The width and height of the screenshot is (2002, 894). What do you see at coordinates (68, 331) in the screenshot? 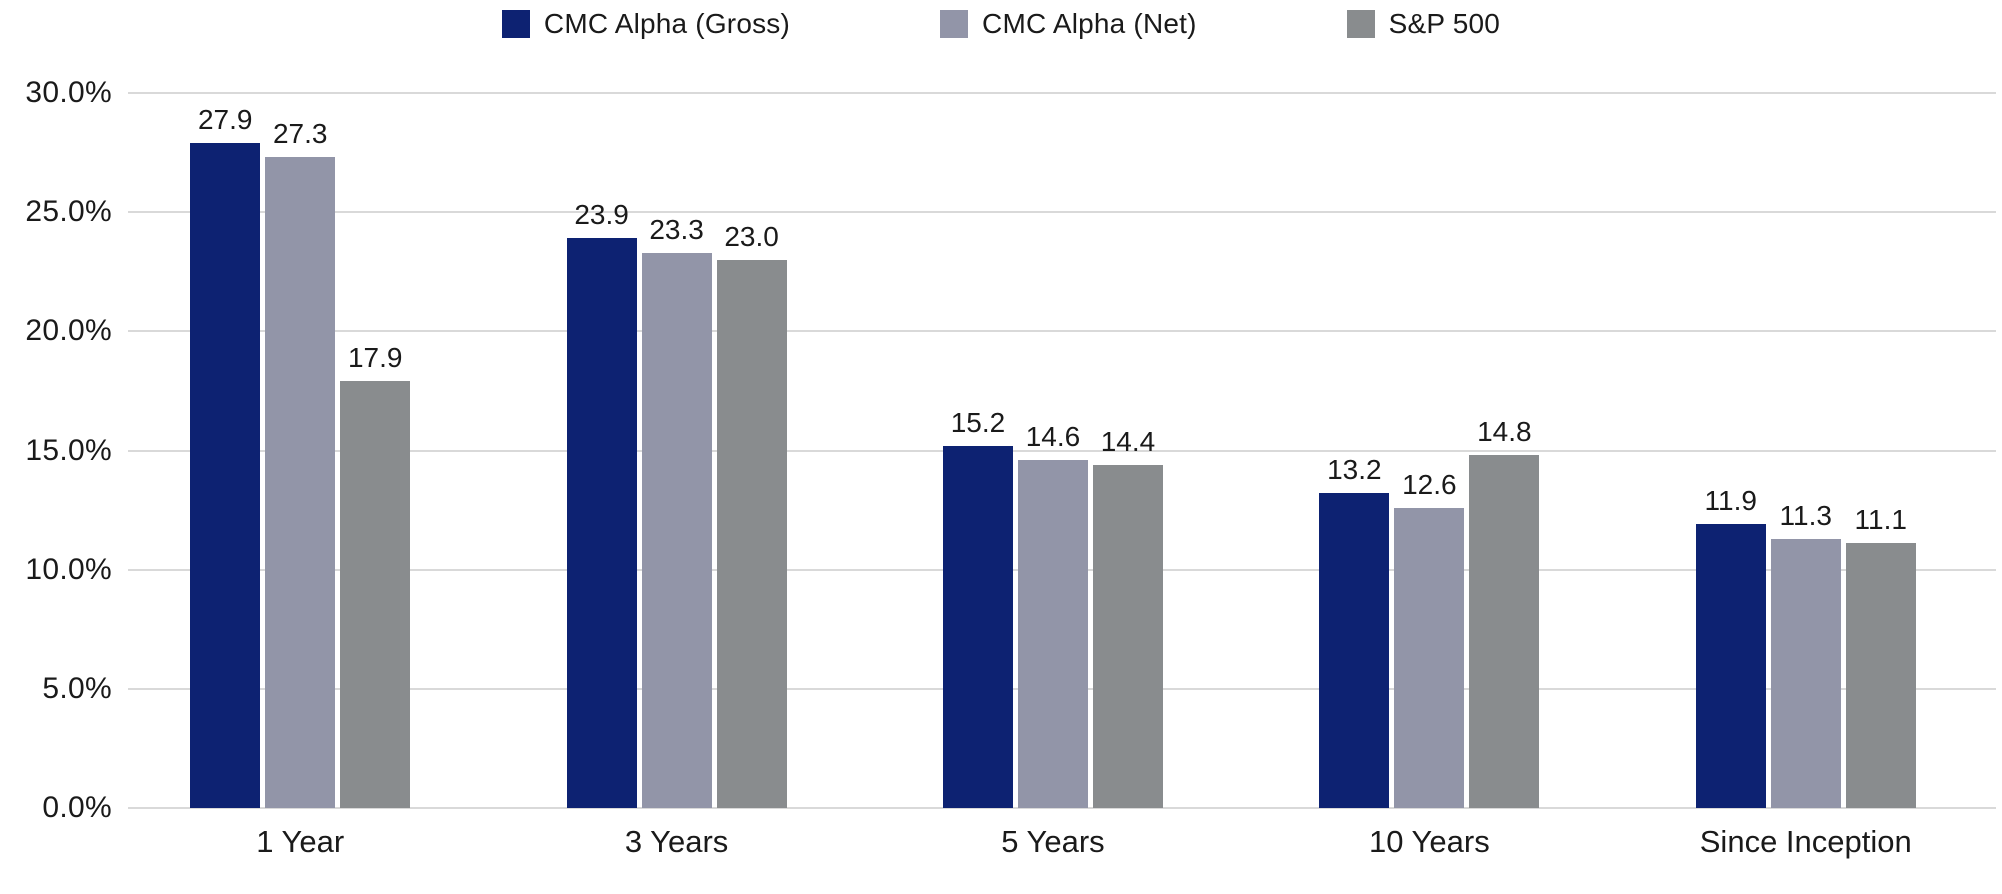
I see `y-tick-label: 20.0%` at bounding box center [68, 331].